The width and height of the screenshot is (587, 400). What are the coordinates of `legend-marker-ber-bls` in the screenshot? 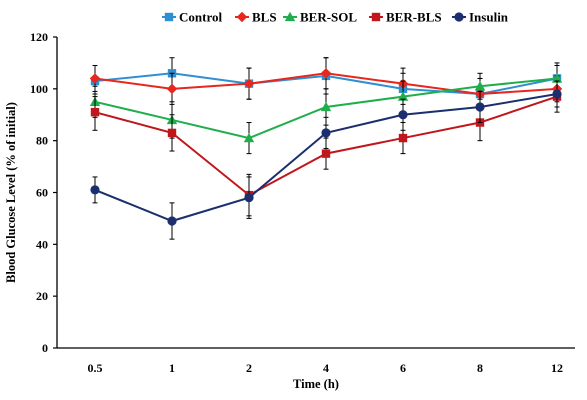 It's located at (376, 17).